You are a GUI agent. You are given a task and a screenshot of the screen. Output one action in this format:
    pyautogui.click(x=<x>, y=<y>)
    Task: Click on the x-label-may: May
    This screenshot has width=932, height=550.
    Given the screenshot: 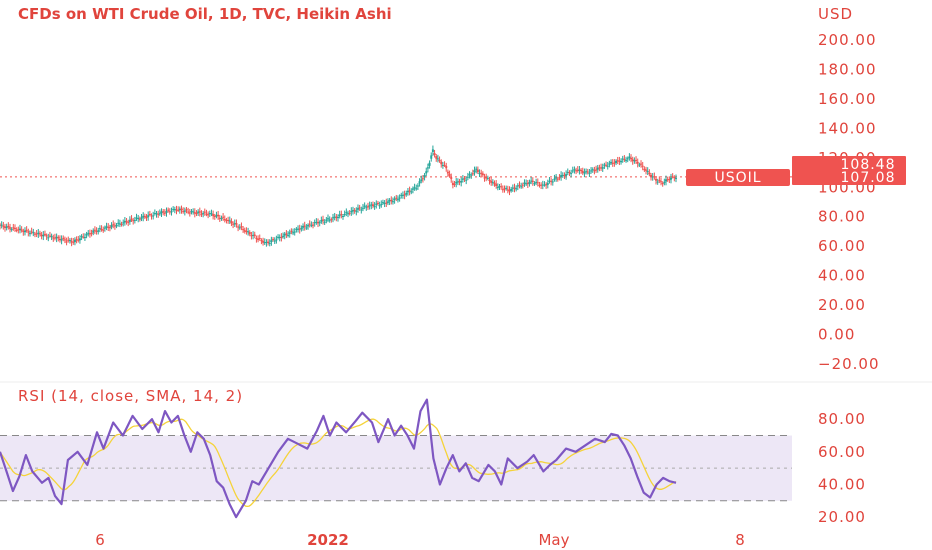 What is the action you would take?
    pyautogui.click(x=553, y=540)
    